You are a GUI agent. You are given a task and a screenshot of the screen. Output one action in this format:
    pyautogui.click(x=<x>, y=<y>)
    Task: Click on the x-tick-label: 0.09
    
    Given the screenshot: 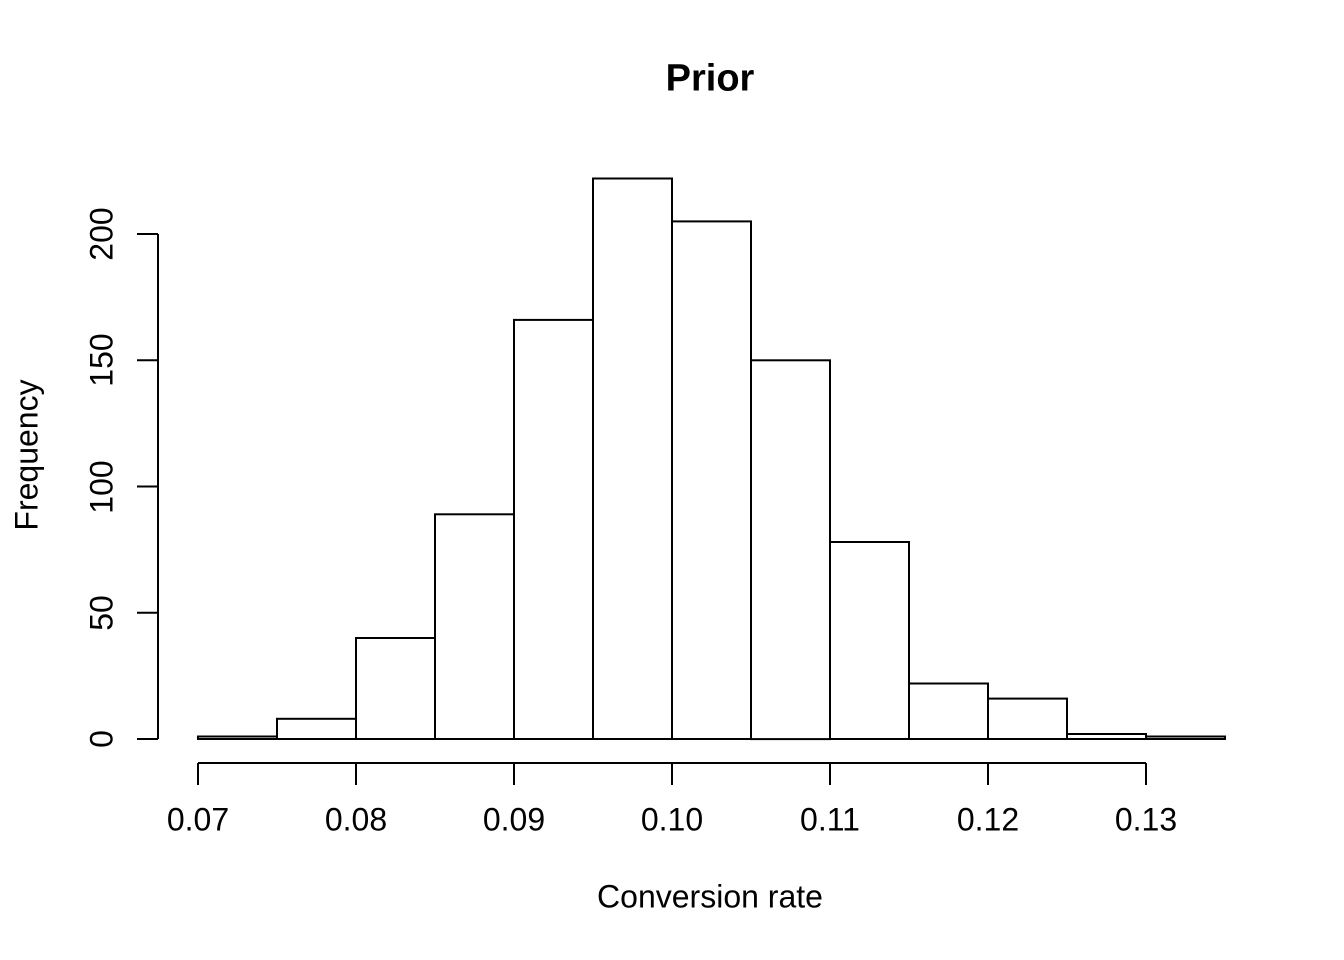 What is the action you would take?
    pyautogui.click(x=514, y=819)
    